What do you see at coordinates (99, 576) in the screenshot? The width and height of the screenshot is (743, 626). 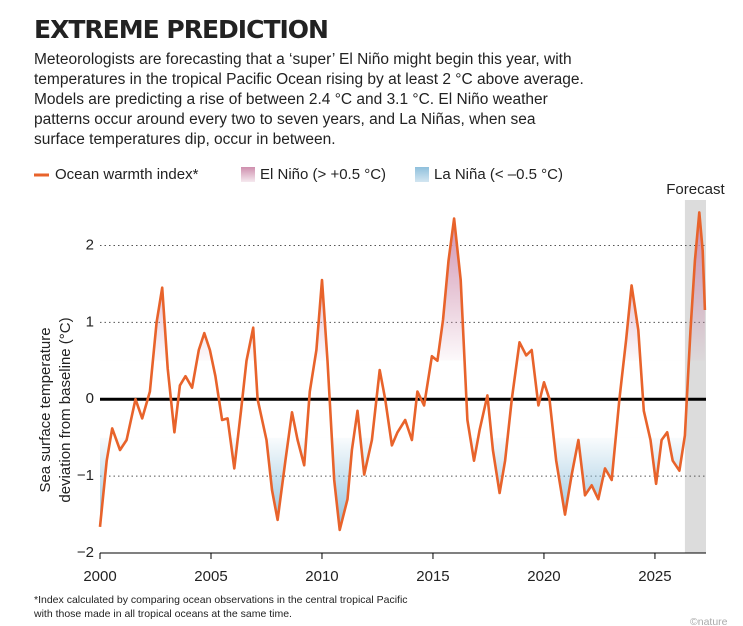 I see `x-tick-label: 2000` at bounding box center [99, 576].